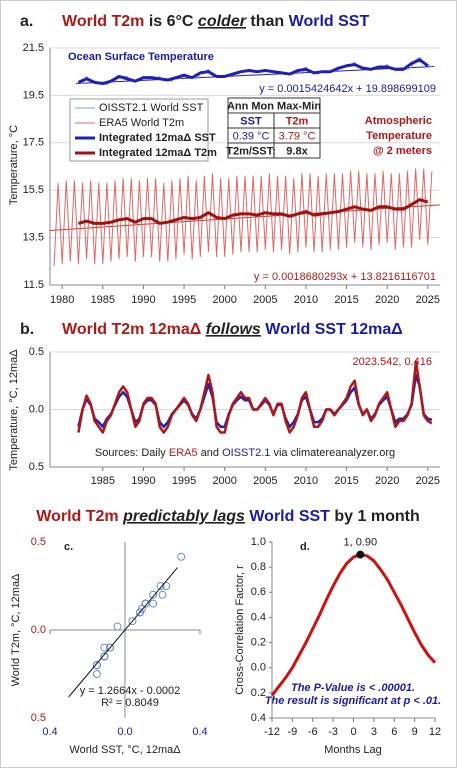 The image size is (457, 768). Describe the element at coordinates (33, 48) in the screenshot. I see `y-tick-label: 21.5` at that location.